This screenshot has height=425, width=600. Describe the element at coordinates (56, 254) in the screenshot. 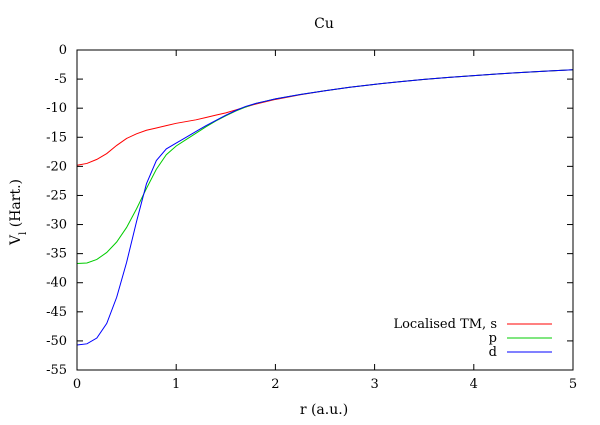

I see `y-tick-label: -35` at that location.